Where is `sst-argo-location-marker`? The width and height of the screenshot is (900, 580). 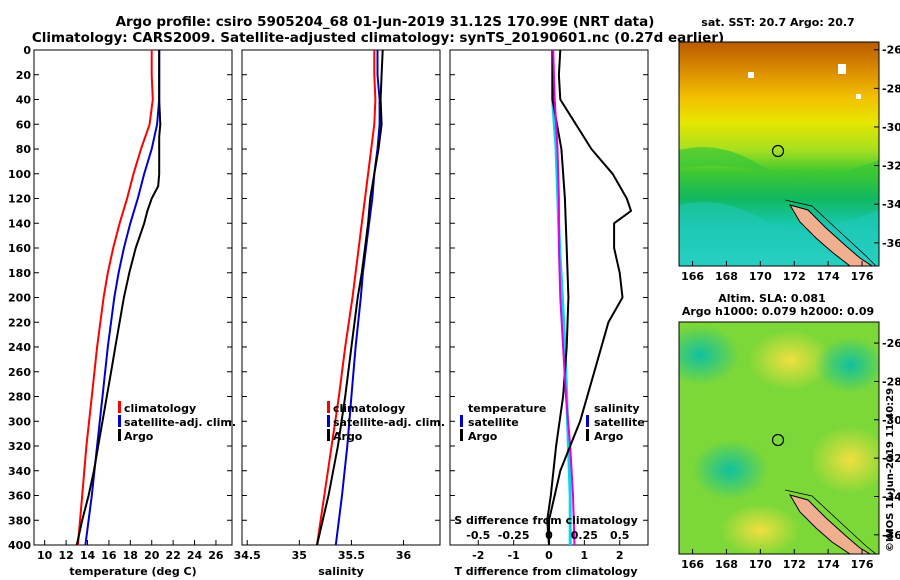 sst-argo-location-marker is located at coordinates (778, 151).